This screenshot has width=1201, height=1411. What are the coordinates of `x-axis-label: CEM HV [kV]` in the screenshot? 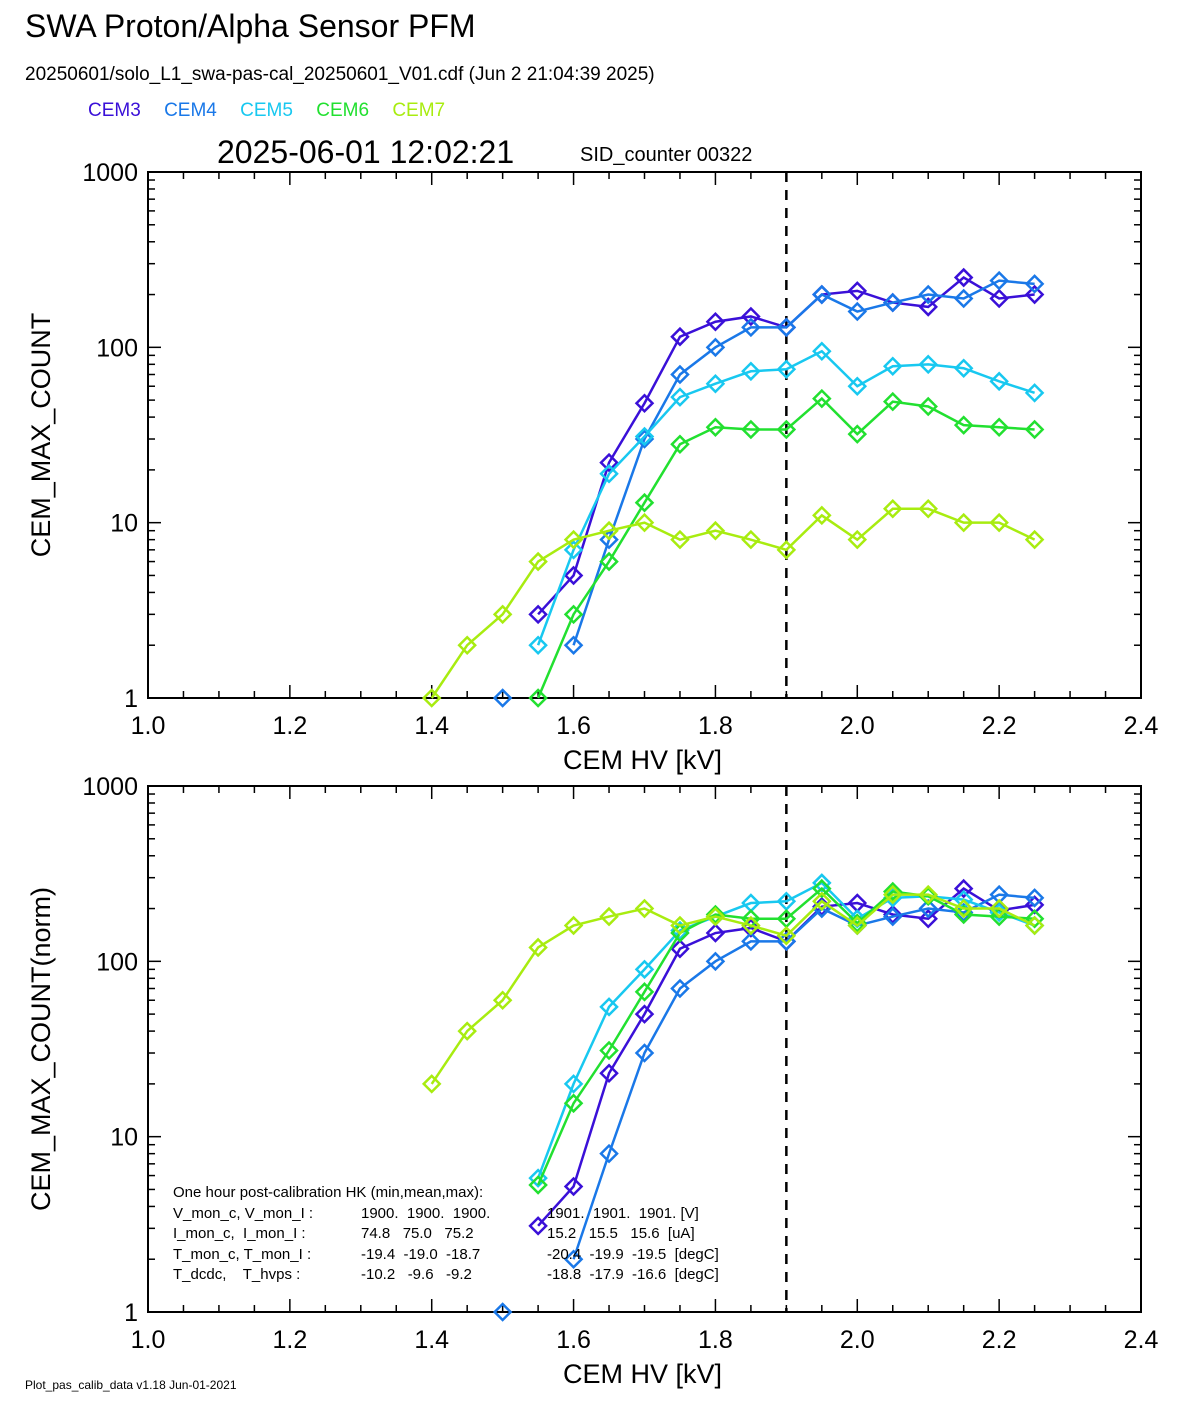 It's located at (642, 760).